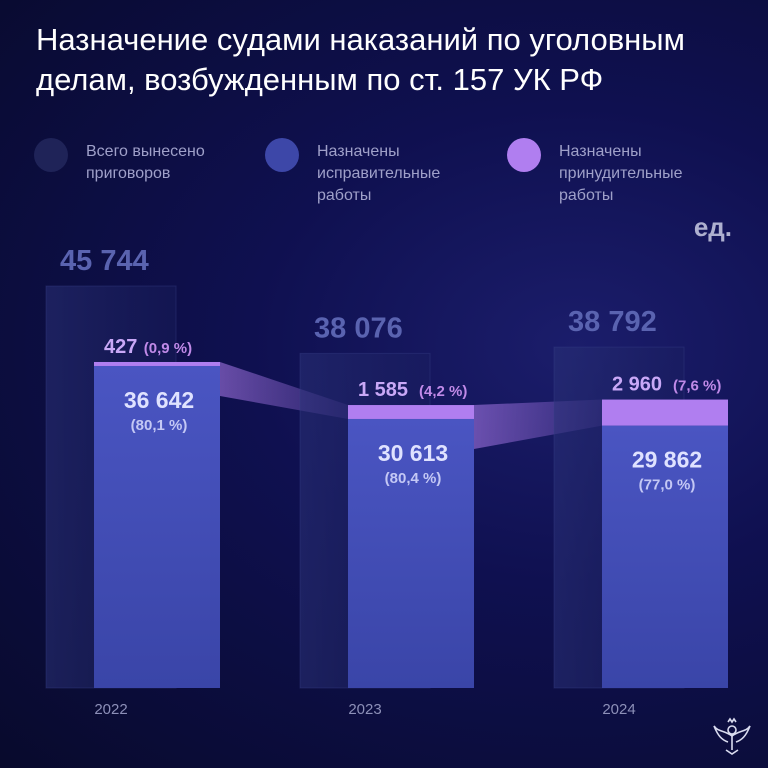 This screenshot has width=768, height=768. I want to click on bar-corrective-2022, so click(157, 526).